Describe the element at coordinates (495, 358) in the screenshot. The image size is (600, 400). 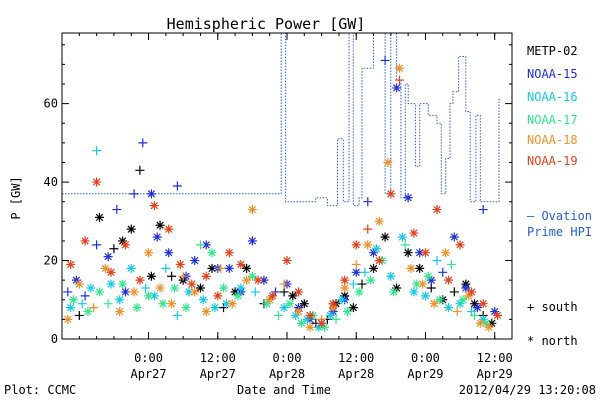
I see `x-tick-label: 12:00` at that location.